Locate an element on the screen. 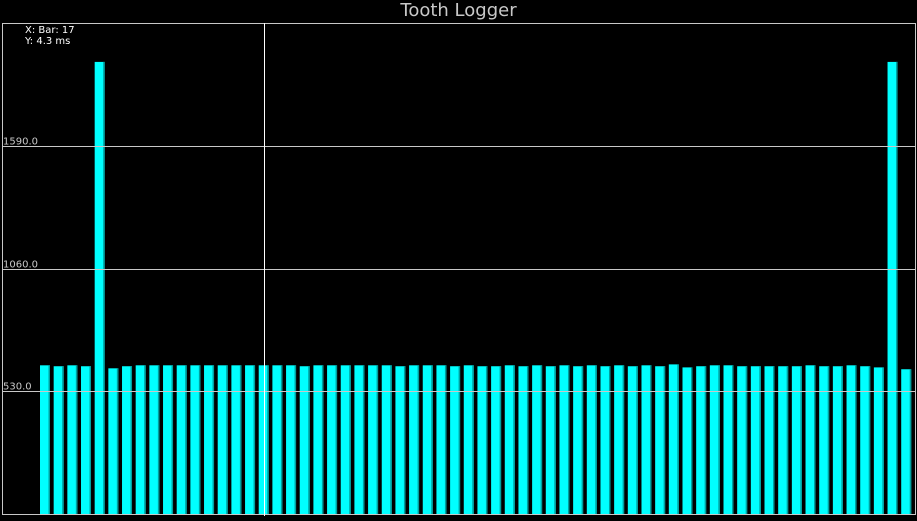 Image resolution: width=917 pixels, height=521 pixels. y-tick-label: 530.0 is located at coordinates (17, 387).